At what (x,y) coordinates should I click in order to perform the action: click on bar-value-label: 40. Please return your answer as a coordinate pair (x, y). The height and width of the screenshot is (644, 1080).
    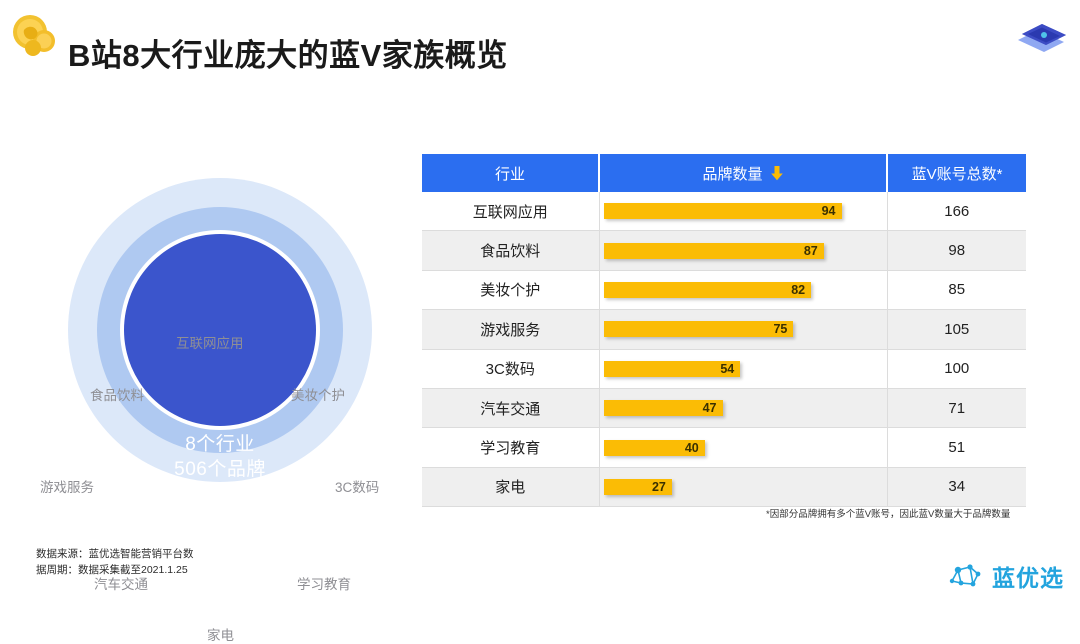
    Looking at the image, I should click on (691, 447).